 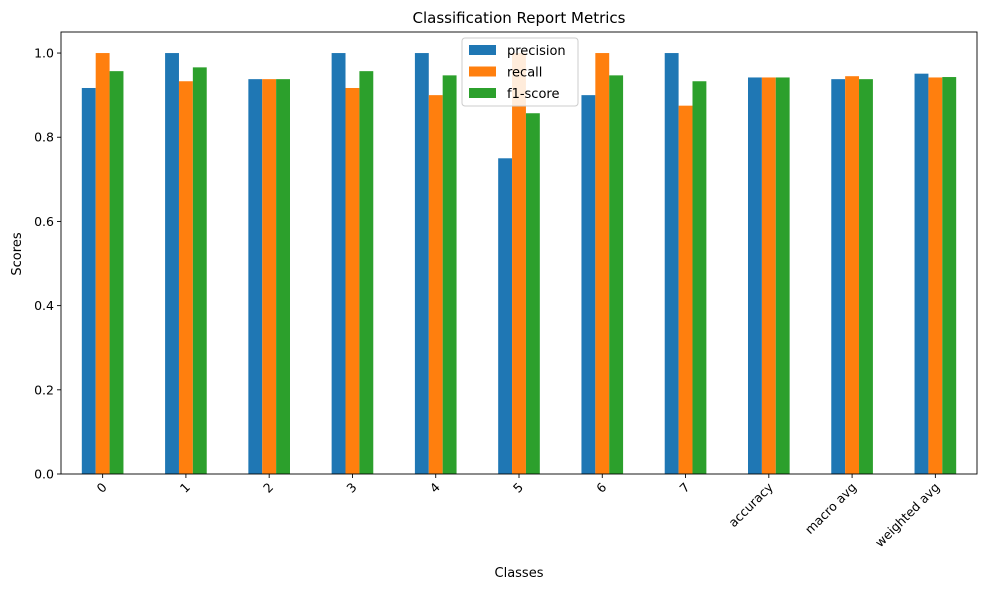 What do you see at coordinates (782, 276) in the screenshot?
I see `bar-f1-score-accuracy` at bounding box center [782, 276].